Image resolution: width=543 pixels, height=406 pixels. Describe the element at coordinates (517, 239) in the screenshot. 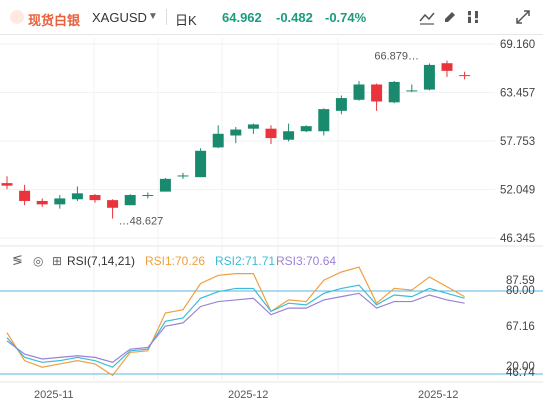

I see `y-axis-label: 46.345` at that location.